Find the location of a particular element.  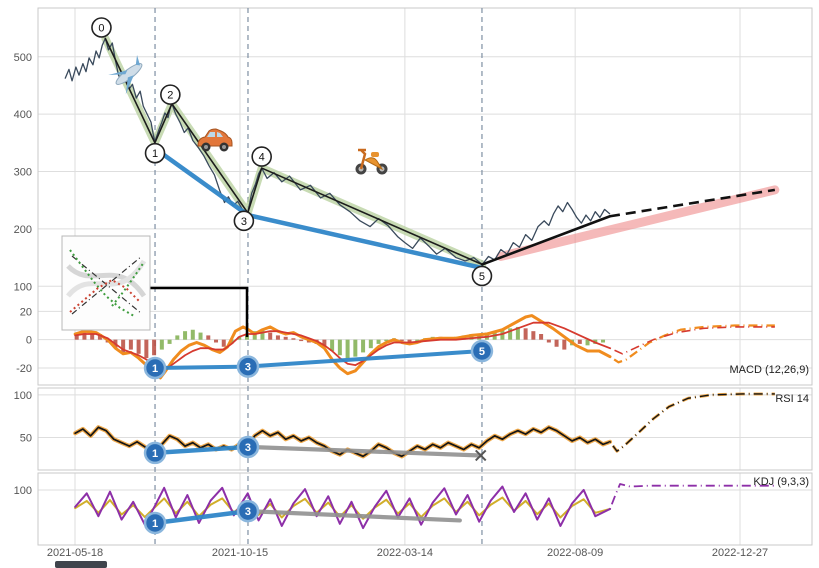

rsi-forecast-glow is located at coordinates (691, 422).